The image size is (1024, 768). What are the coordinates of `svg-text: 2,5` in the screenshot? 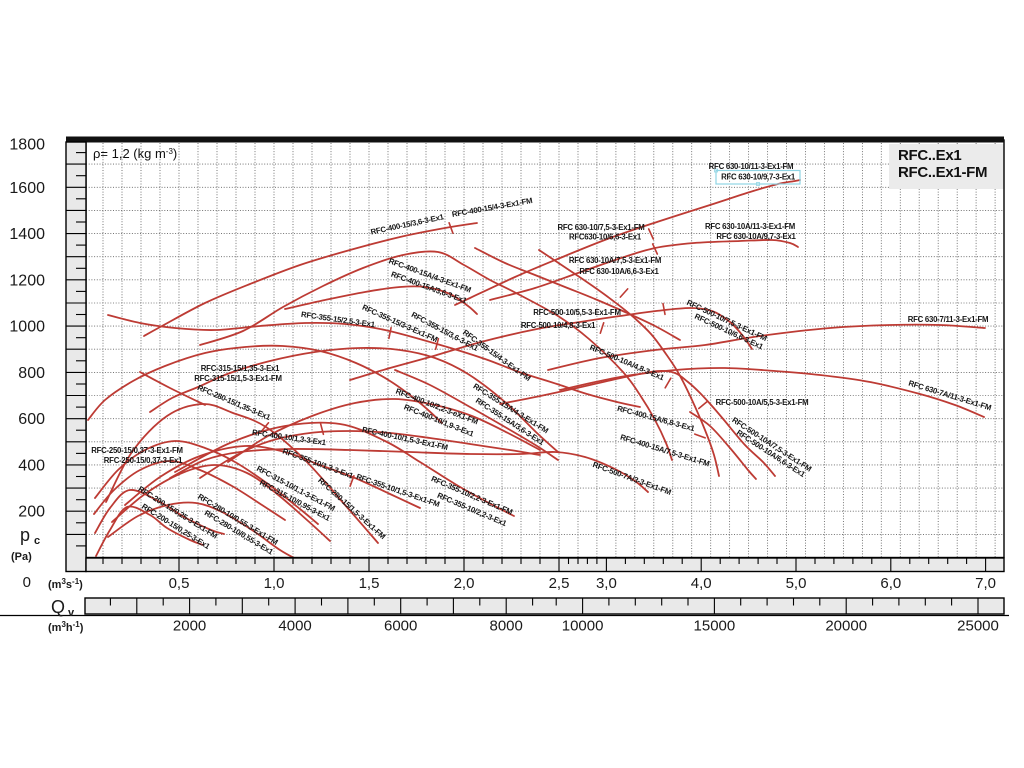 It's located at (559, 583).